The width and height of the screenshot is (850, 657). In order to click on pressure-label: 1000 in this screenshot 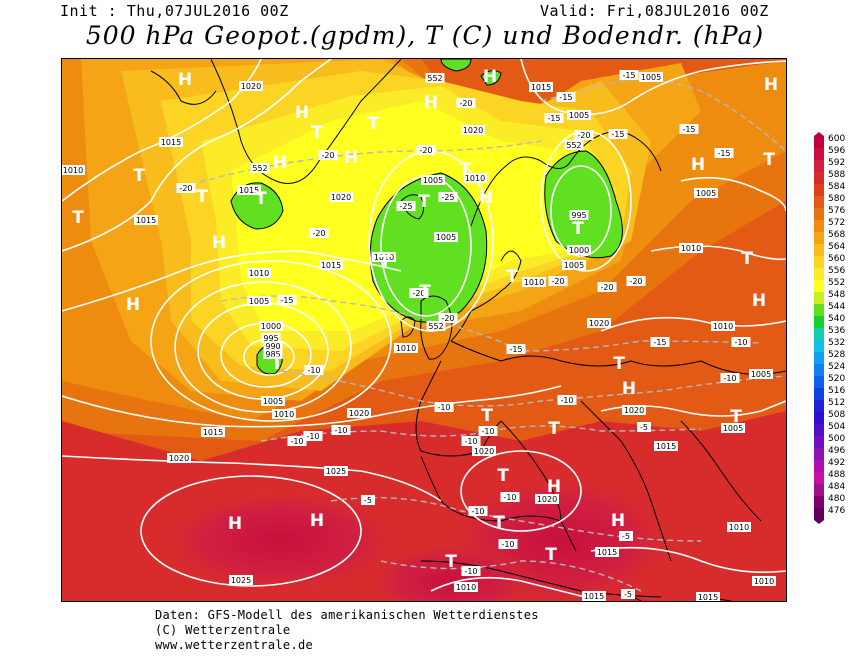, I will do `click(271, 326)`.